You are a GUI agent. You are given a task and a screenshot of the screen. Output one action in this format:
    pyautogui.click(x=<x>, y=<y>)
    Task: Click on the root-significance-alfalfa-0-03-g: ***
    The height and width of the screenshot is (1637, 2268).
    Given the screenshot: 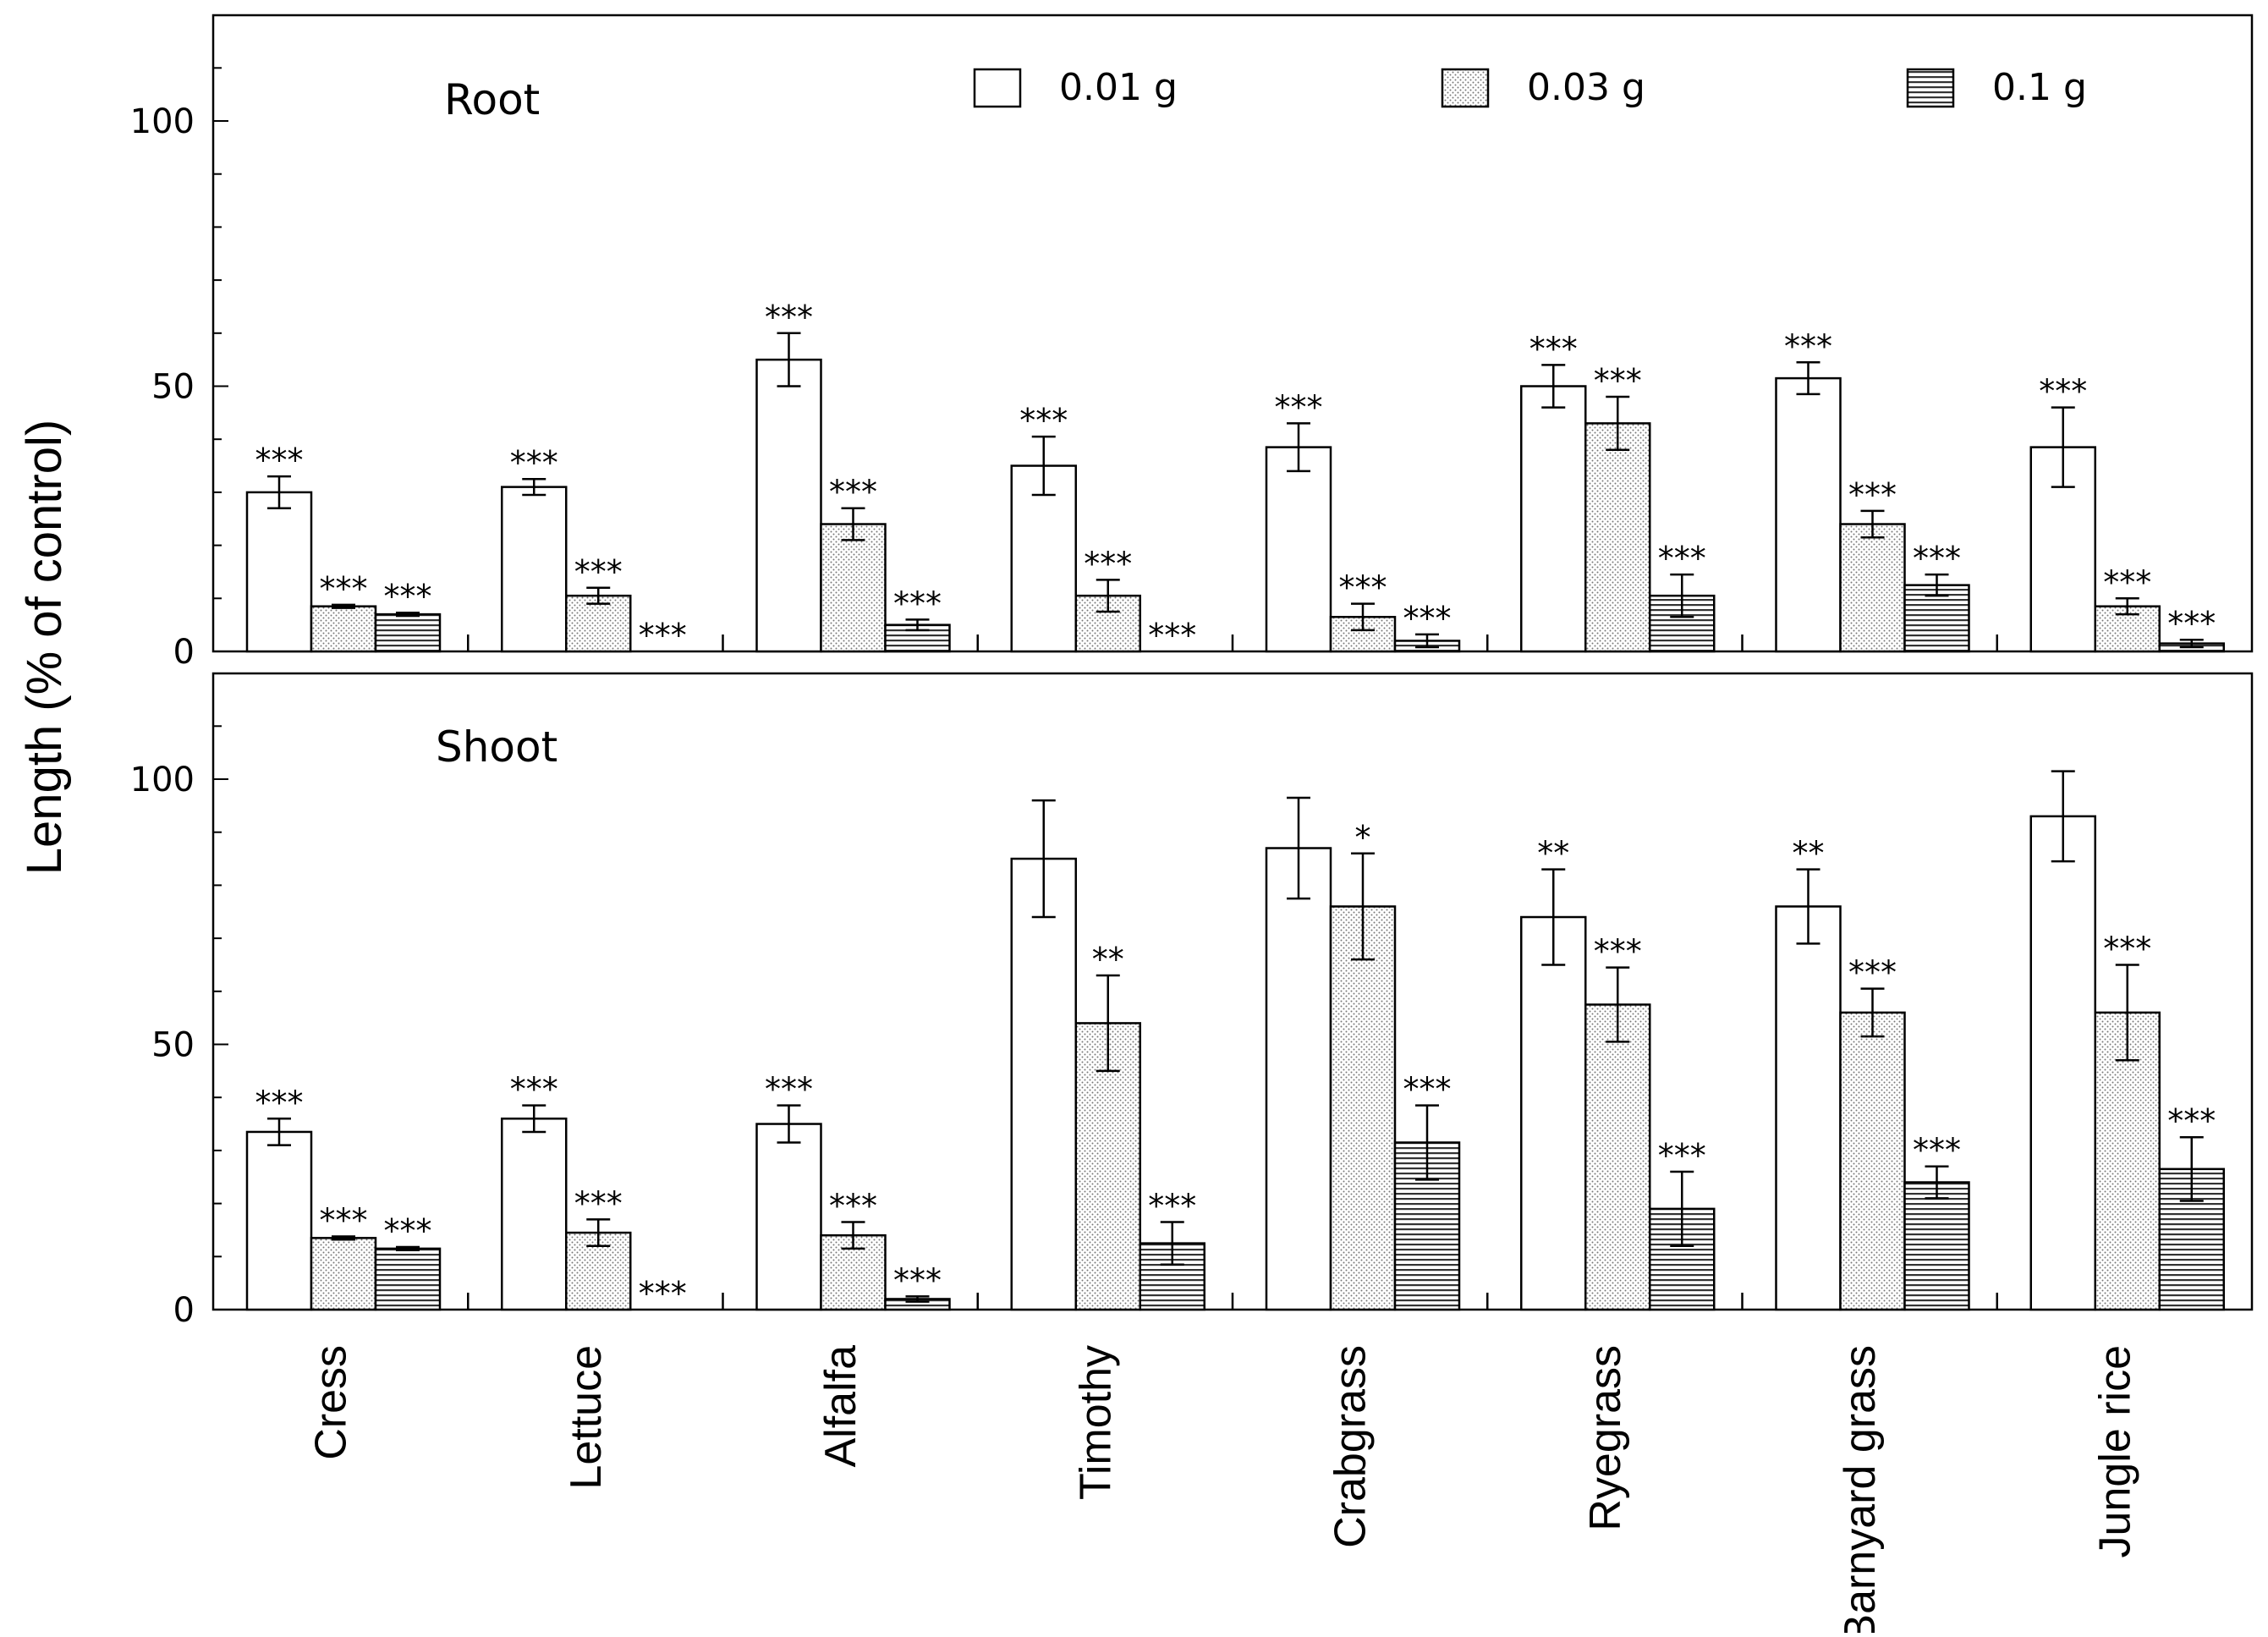 What is the action you would take?
    pyautogui.click(x=853, y=492)
    